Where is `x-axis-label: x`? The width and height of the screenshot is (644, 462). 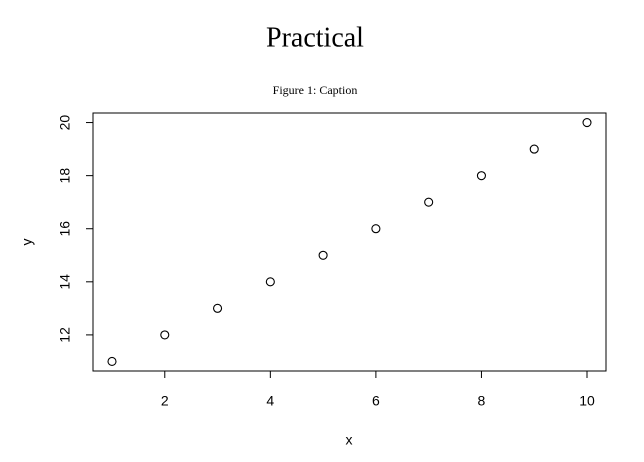 x-axis-label: x is located at coordinates (349, 440).